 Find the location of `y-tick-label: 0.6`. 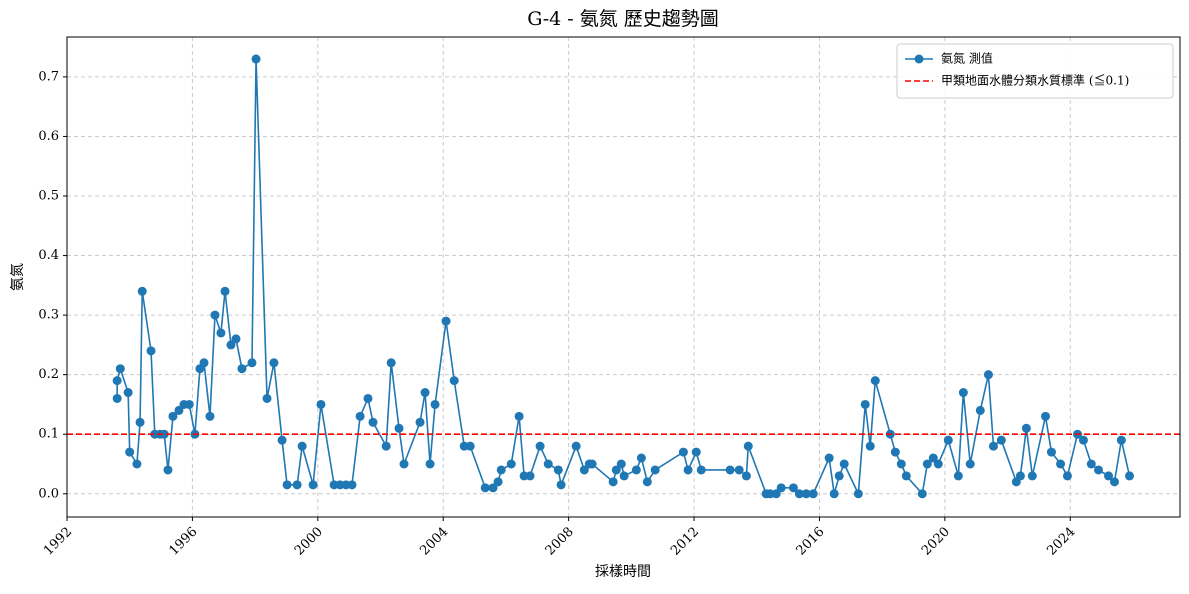

y-tick-label: 0.6 is located at coordinates (48, 136).